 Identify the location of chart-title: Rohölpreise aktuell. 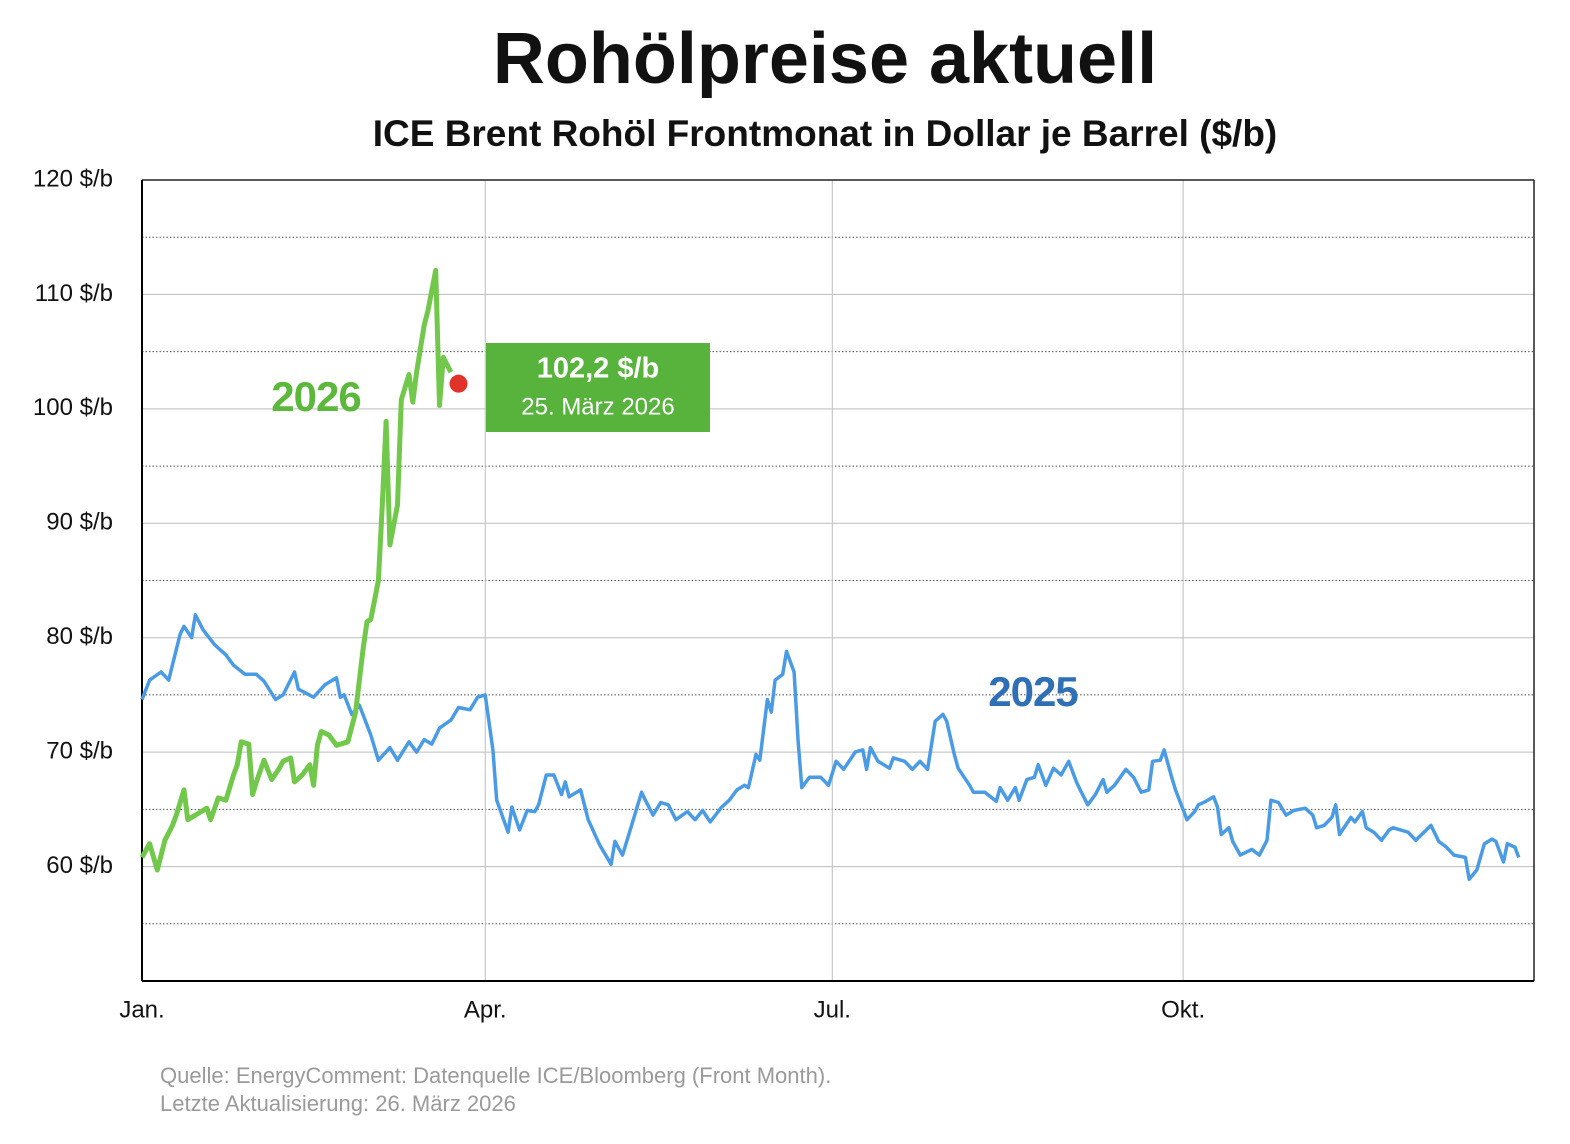
(825, 59).